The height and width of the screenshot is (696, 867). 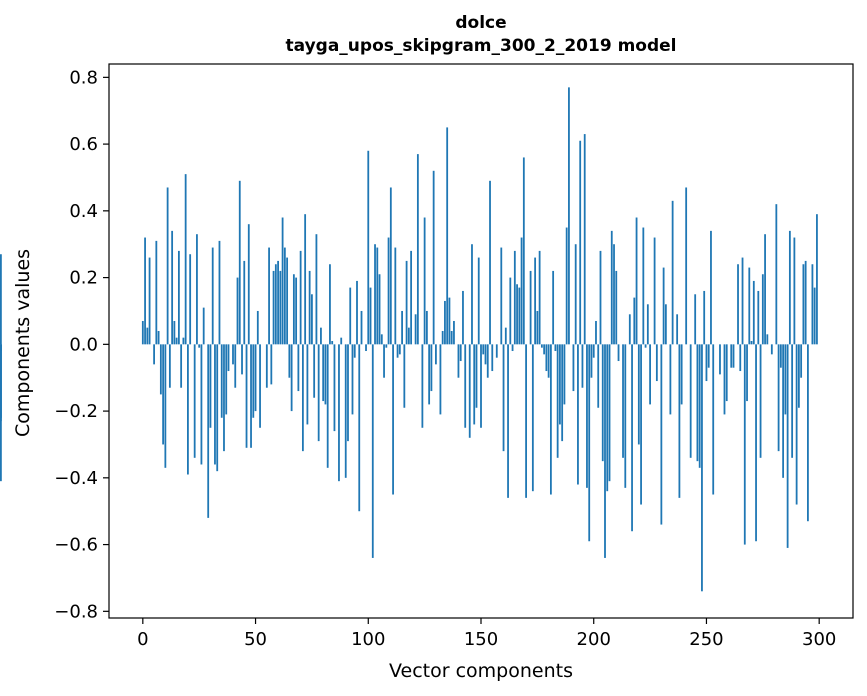 What do you see at coordinates (81, 344) in the screenshot?
I see `y-axis: −0.8 −0.6 −0.4 −0.2 0.0 0.2 0.4 0.6 0.8` at bounding box center [81, 344].